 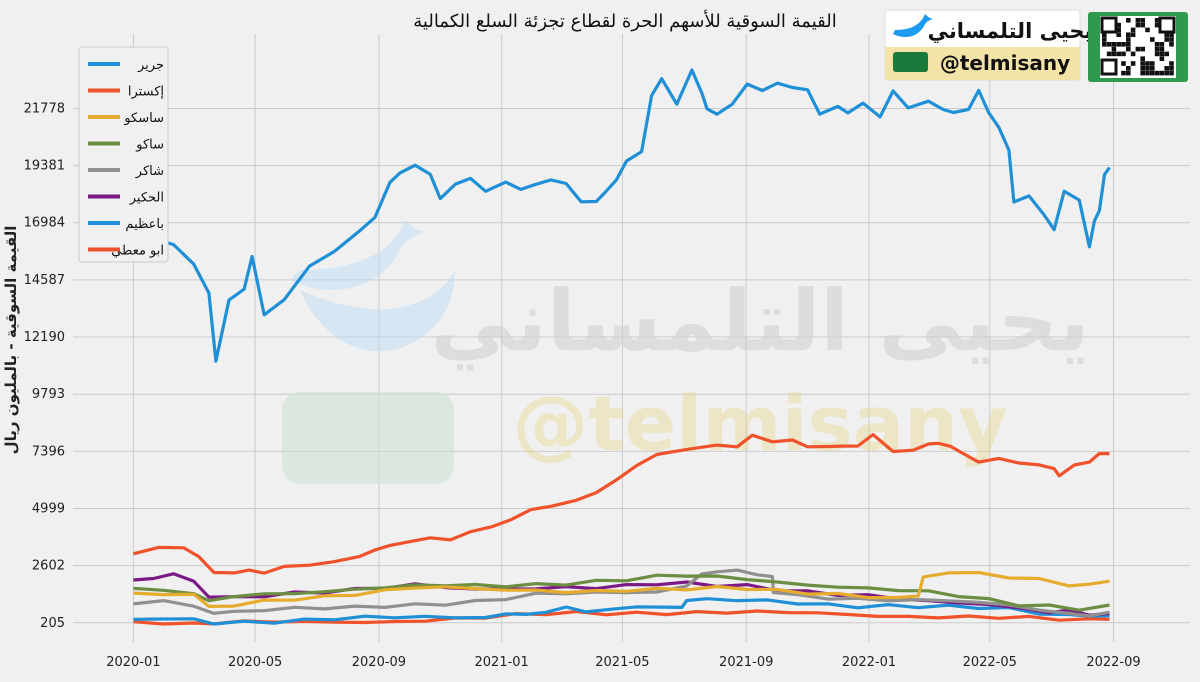 I want to click on qr-code-icon, so click(x=1138, y=47).